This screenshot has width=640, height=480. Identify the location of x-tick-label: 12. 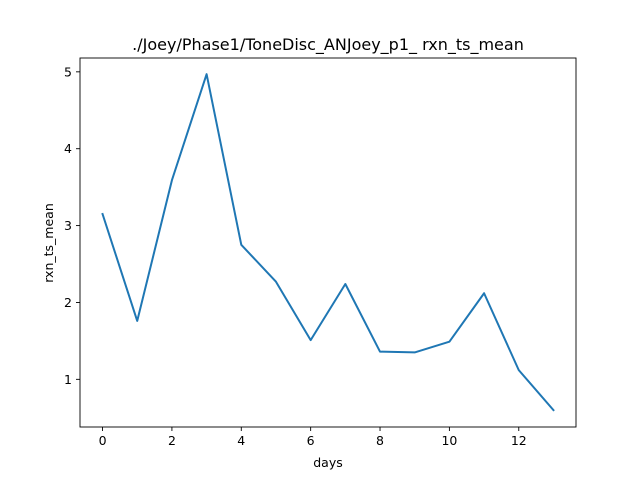
(519, 440).